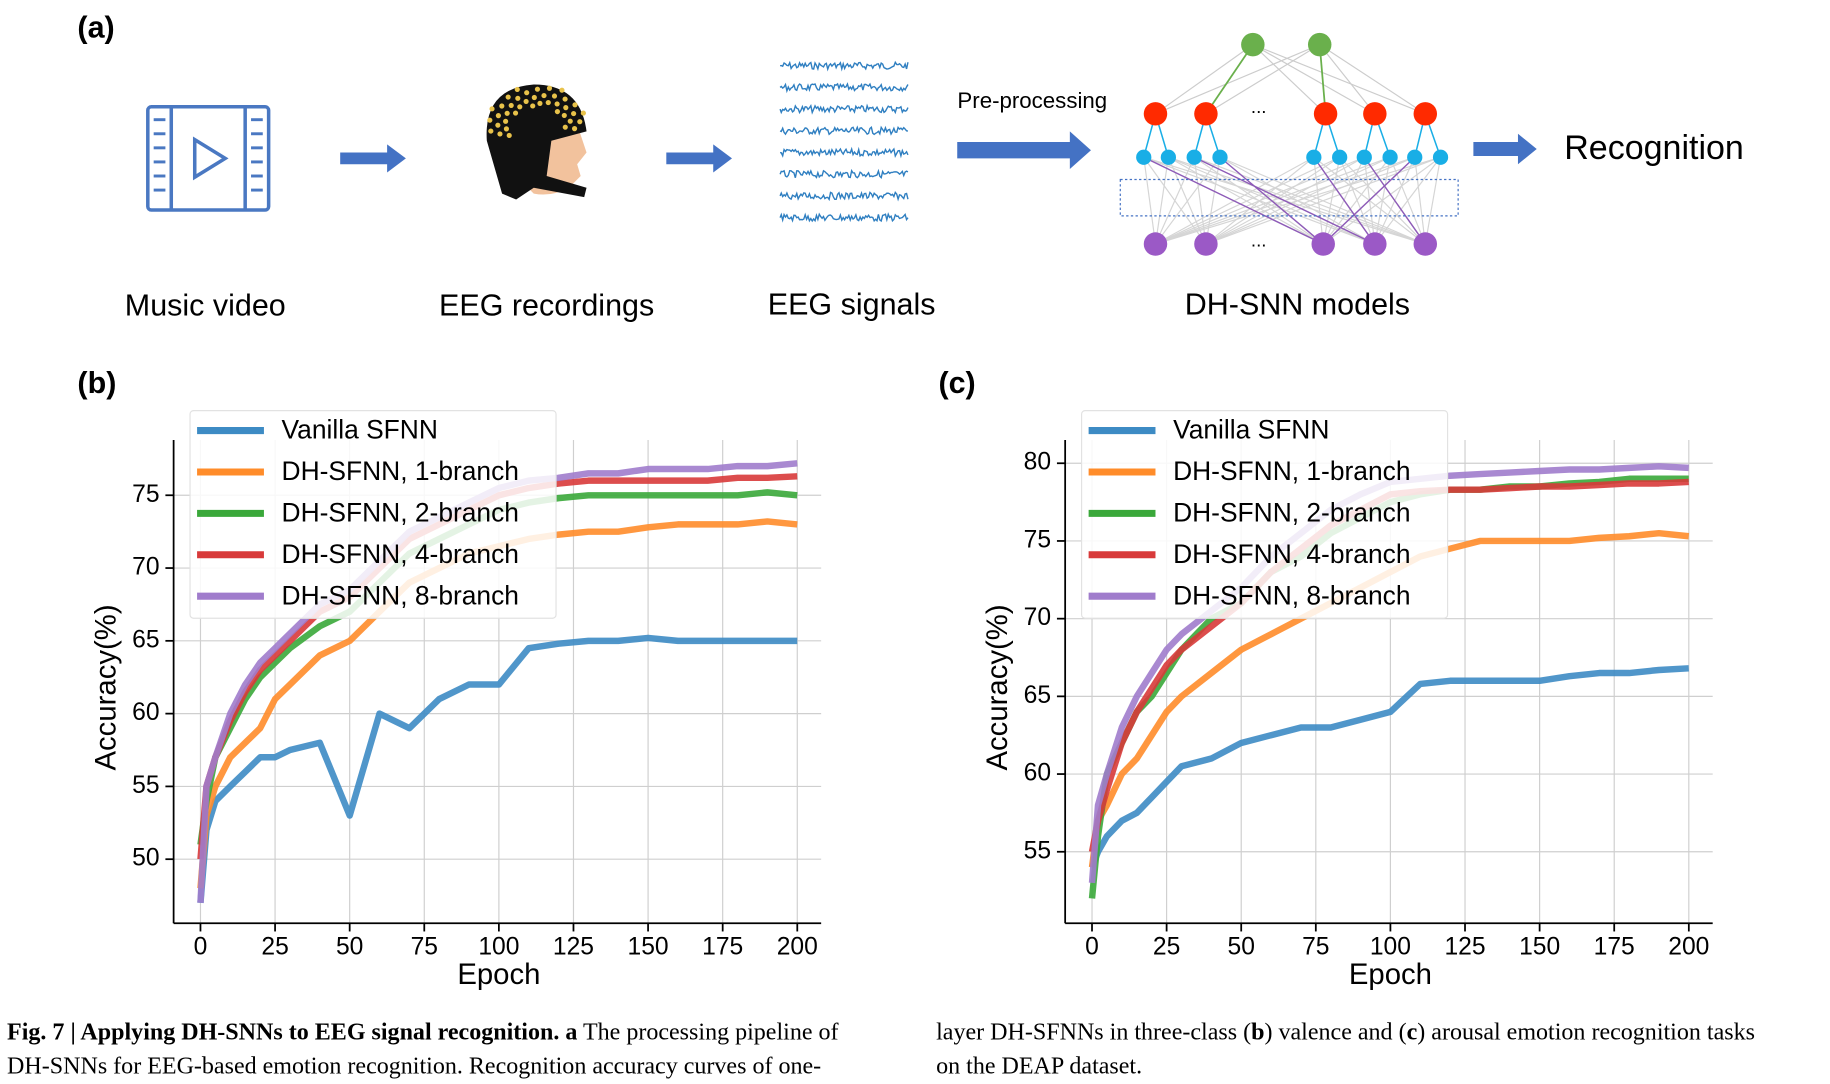 This screenshot has height=1084, width=1830. I want to click on x-tick-label: 0, so click(201, 946).